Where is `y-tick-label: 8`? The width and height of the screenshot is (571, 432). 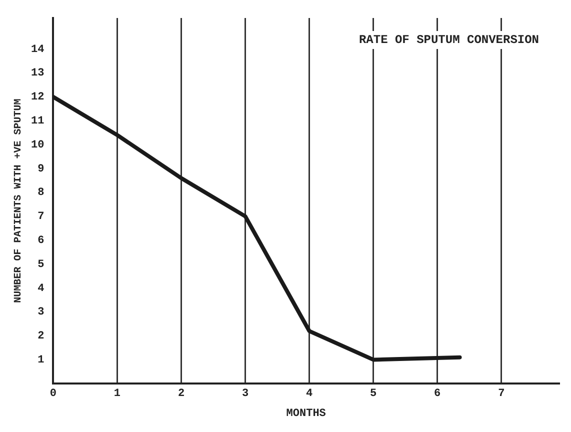
y-tick-label: 8 is located at coordinates (41, 193).